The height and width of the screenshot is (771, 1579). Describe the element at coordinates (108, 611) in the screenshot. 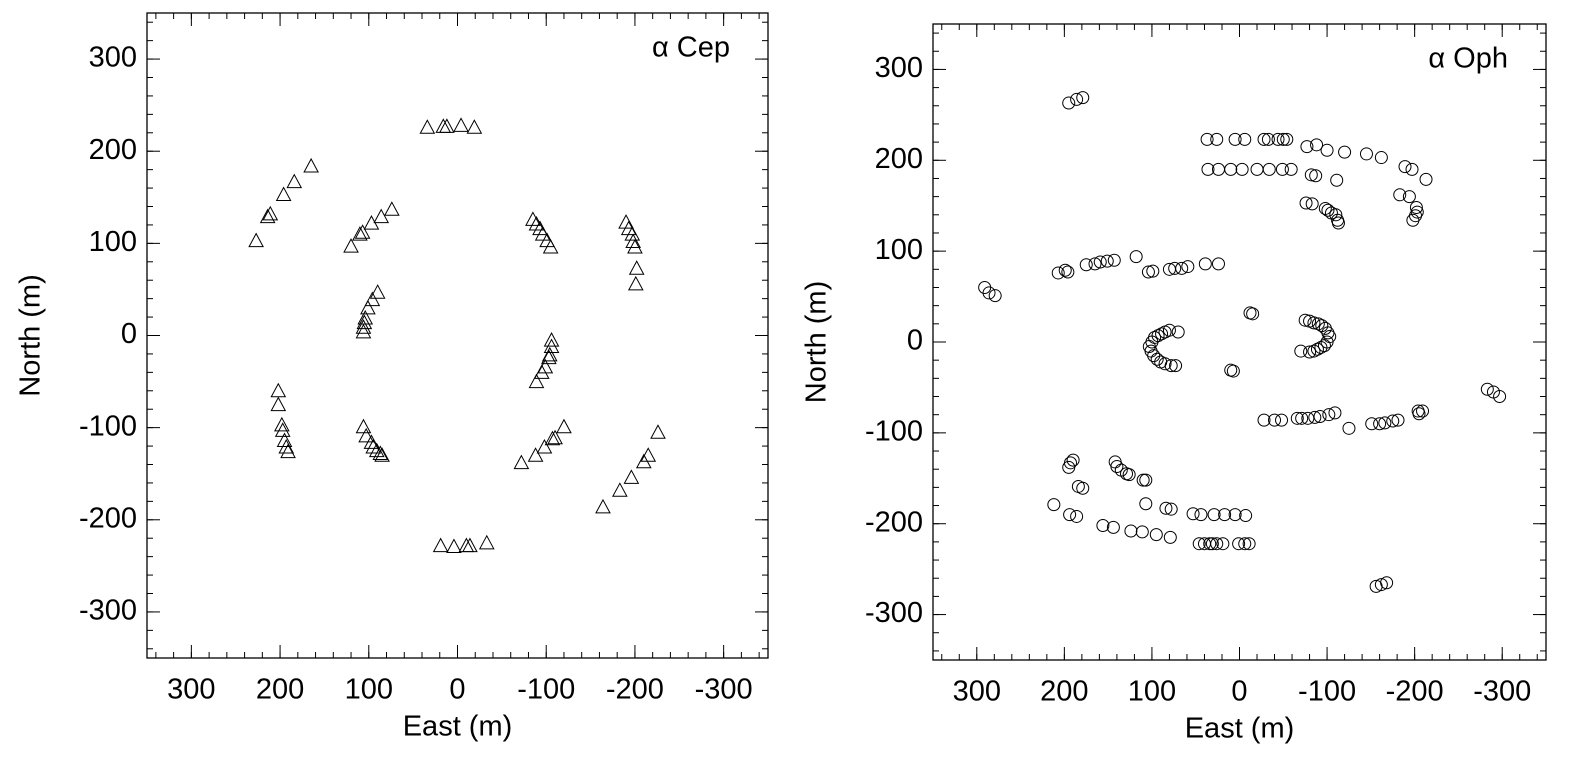

I see `y-tick-label: -300` at that location.